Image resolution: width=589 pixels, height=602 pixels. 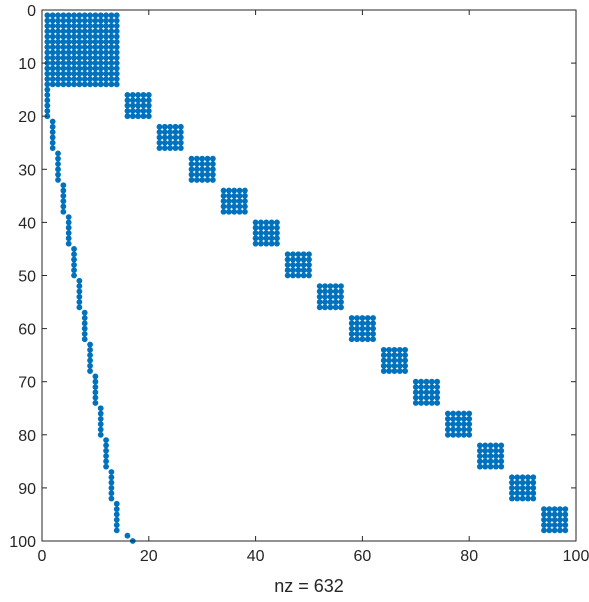 What do you see at coordinates (22, 542) in the screenshot?
I see `y-tick-label: 100` at bounding box center [22, 542].